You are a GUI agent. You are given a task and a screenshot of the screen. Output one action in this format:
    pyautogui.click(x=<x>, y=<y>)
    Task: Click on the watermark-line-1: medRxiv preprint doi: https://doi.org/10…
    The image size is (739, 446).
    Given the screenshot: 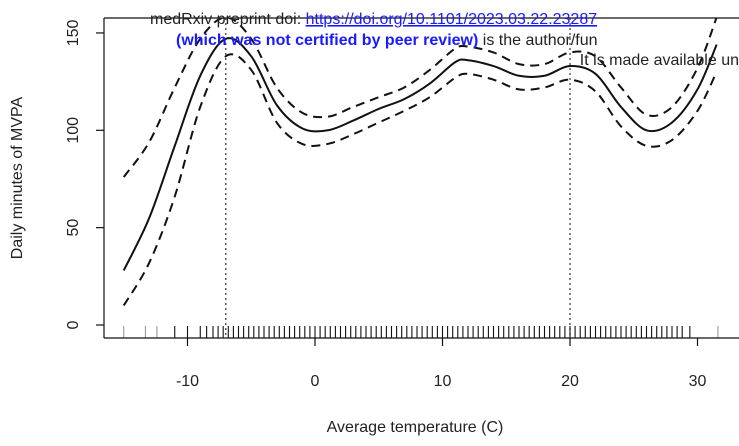 What is the action you would take?
    pyautogui.click(x=373, y=19)
    